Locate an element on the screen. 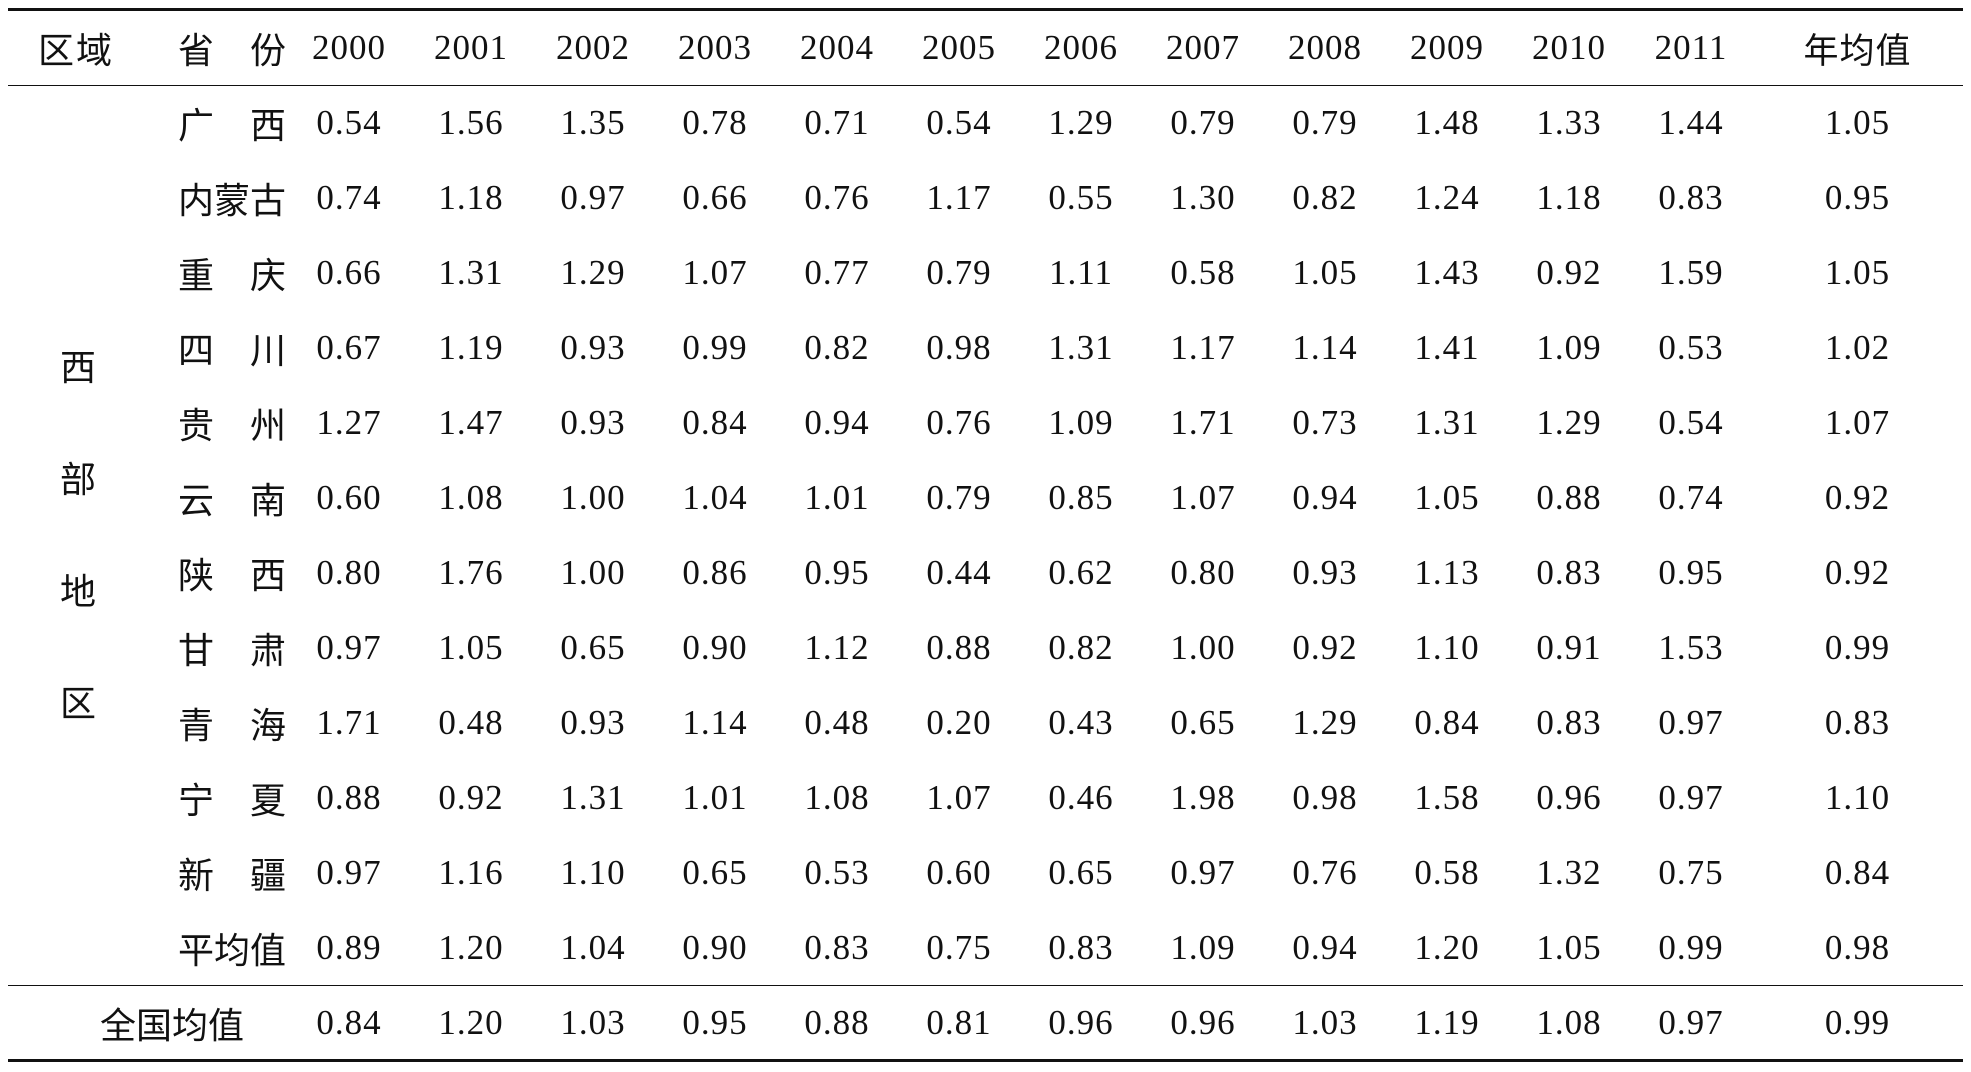 The image size is (1971, 1072). value-cell: 0.60 is located at coordinates (349, 497).